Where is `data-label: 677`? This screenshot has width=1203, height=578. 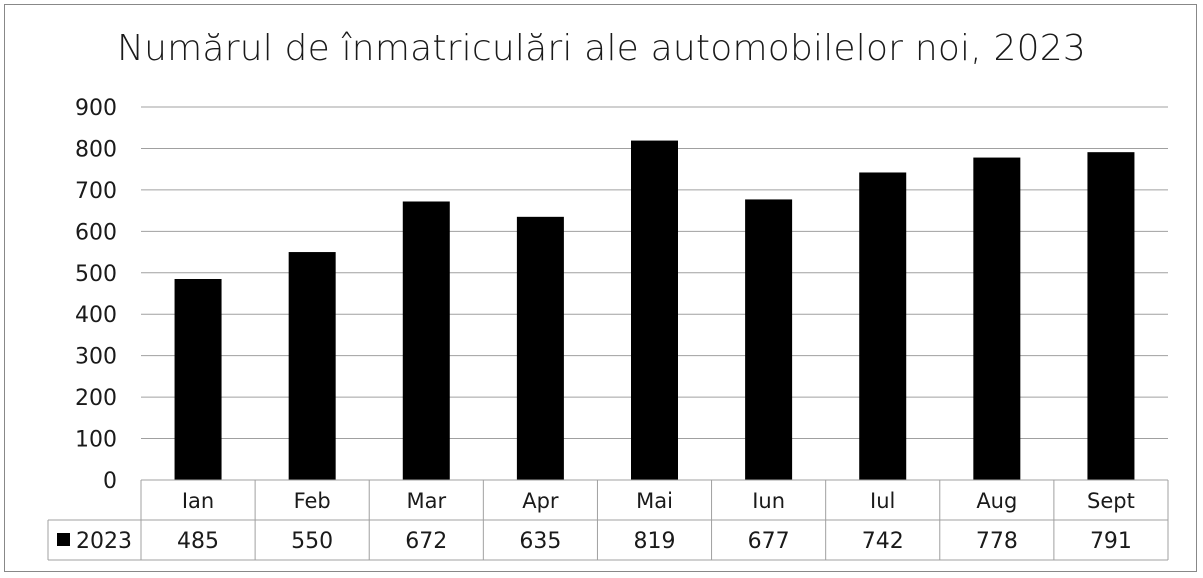
data-label: 677 is located at coordinates (769, 541).